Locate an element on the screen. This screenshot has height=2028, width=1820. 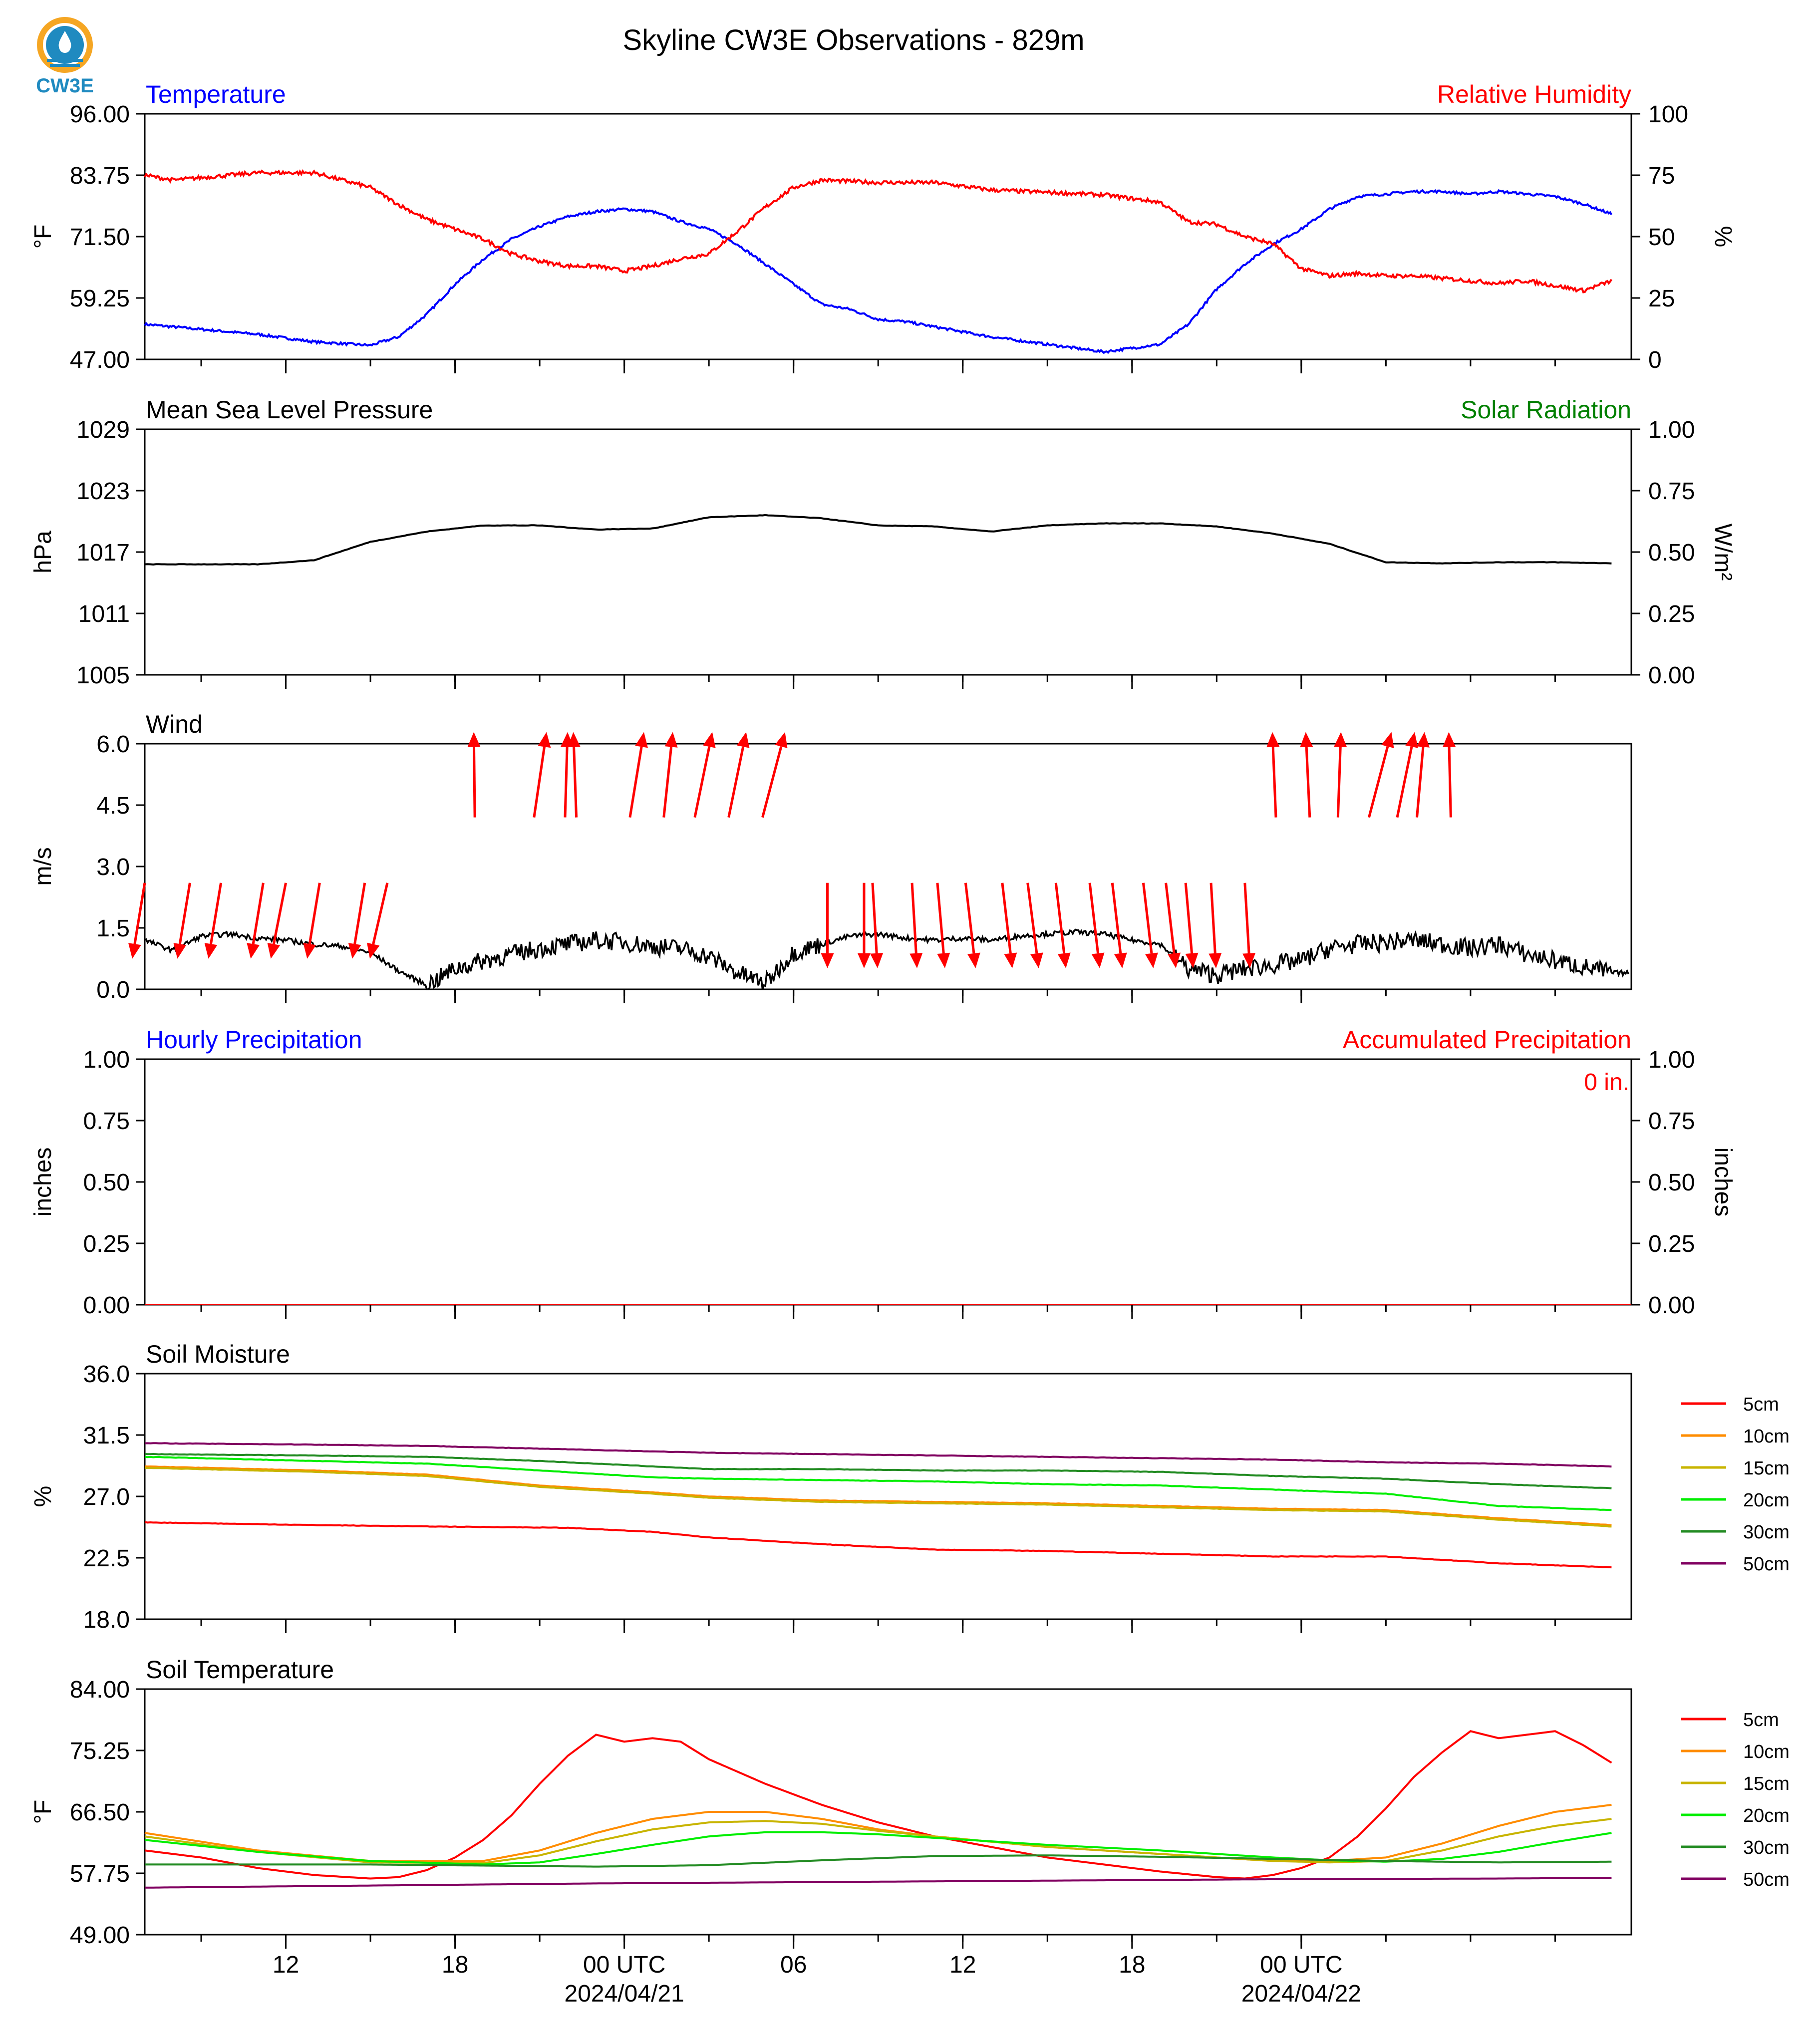
y-axis-label: m/s is located at coordinates (43, 866).